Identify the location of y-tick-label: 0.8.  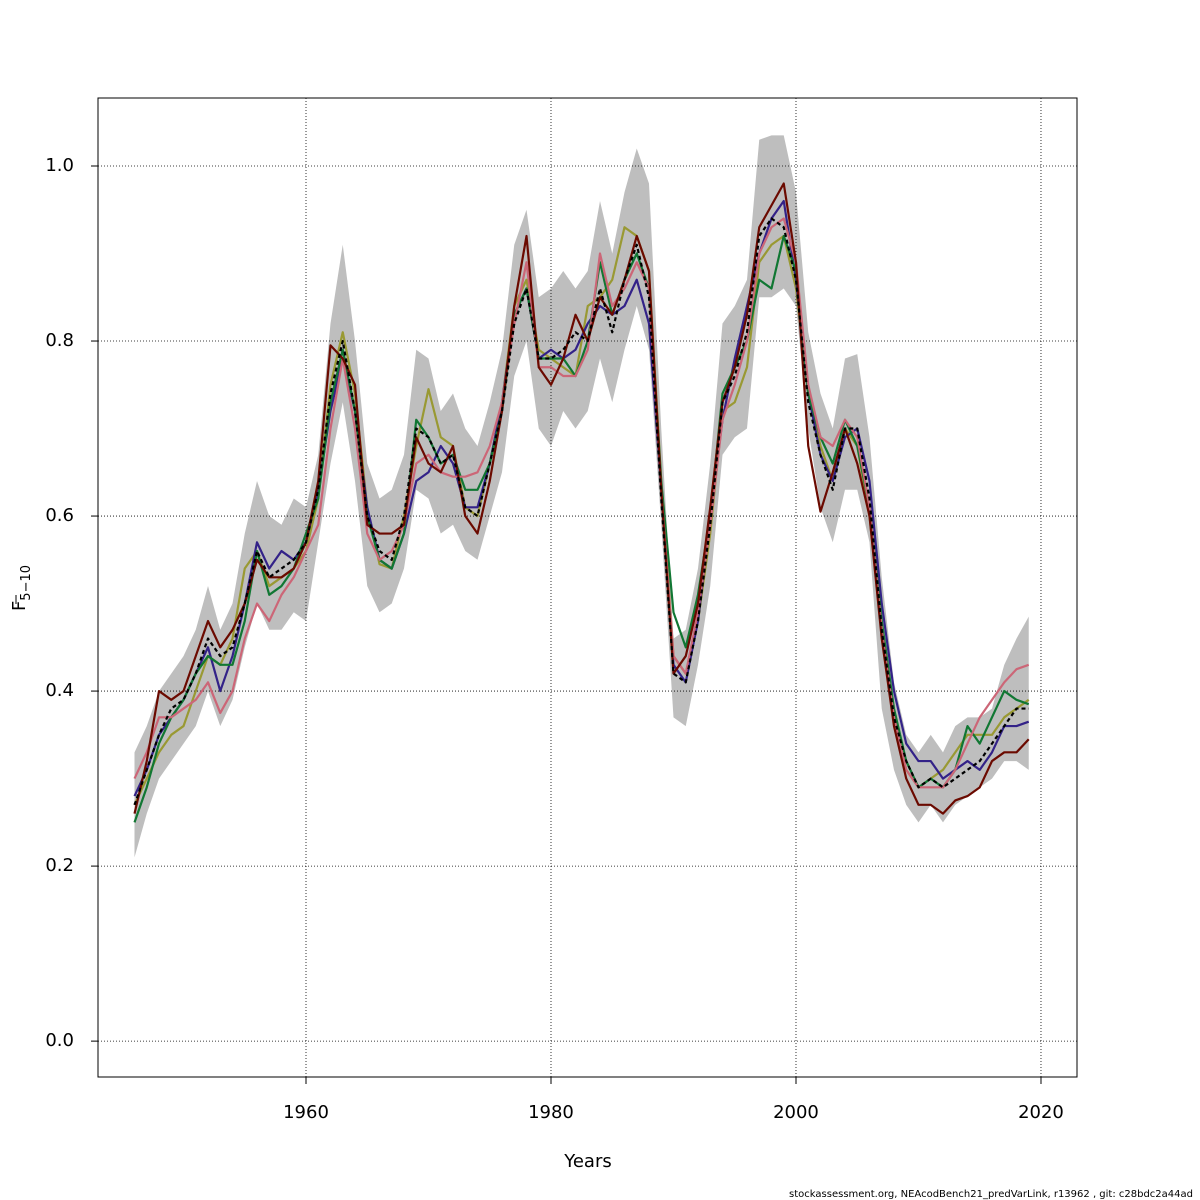
(59, 340).